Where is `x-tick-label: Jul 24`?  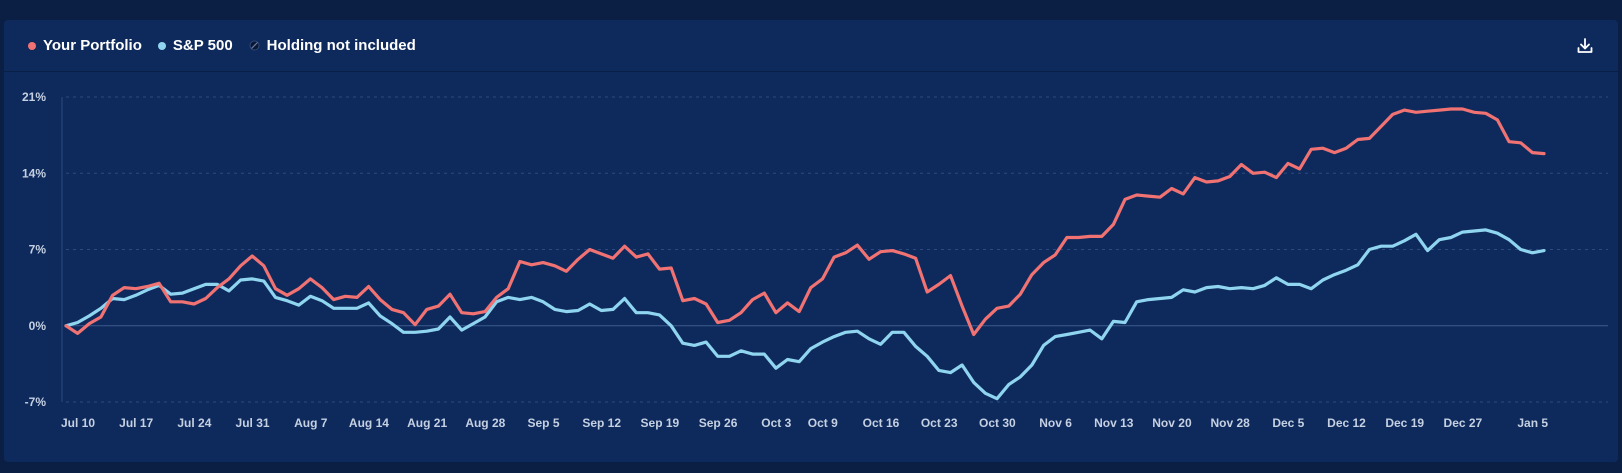 x-tick-label: Jul 24 is located at coordinates (194, 423).